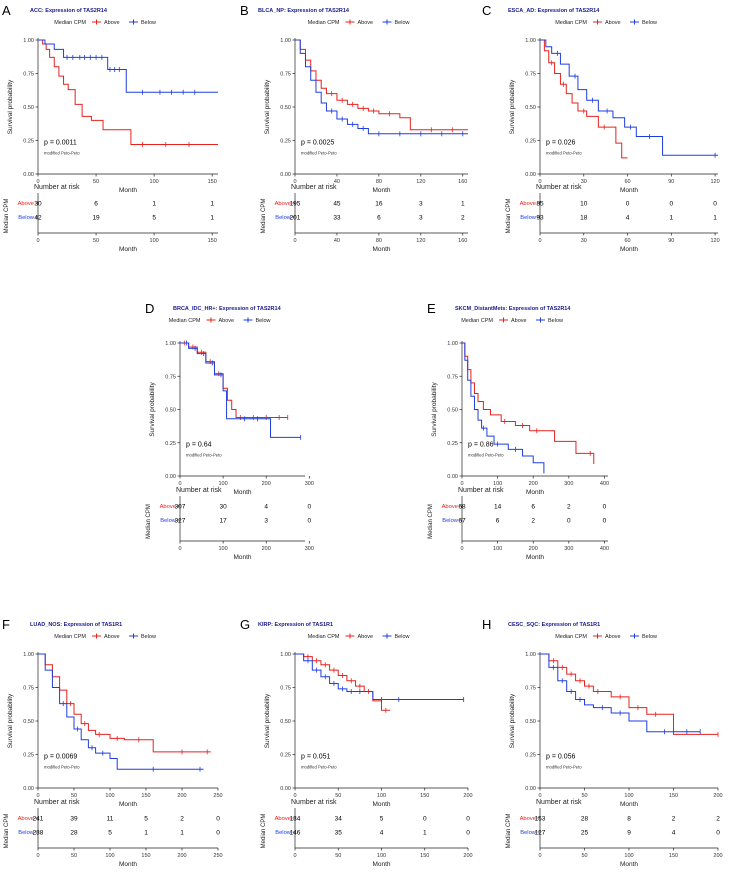  What do you see at coordinates (146, 819) in the screenshot?
I see `risk-count-above: 5` at bounding box center [146, 819].